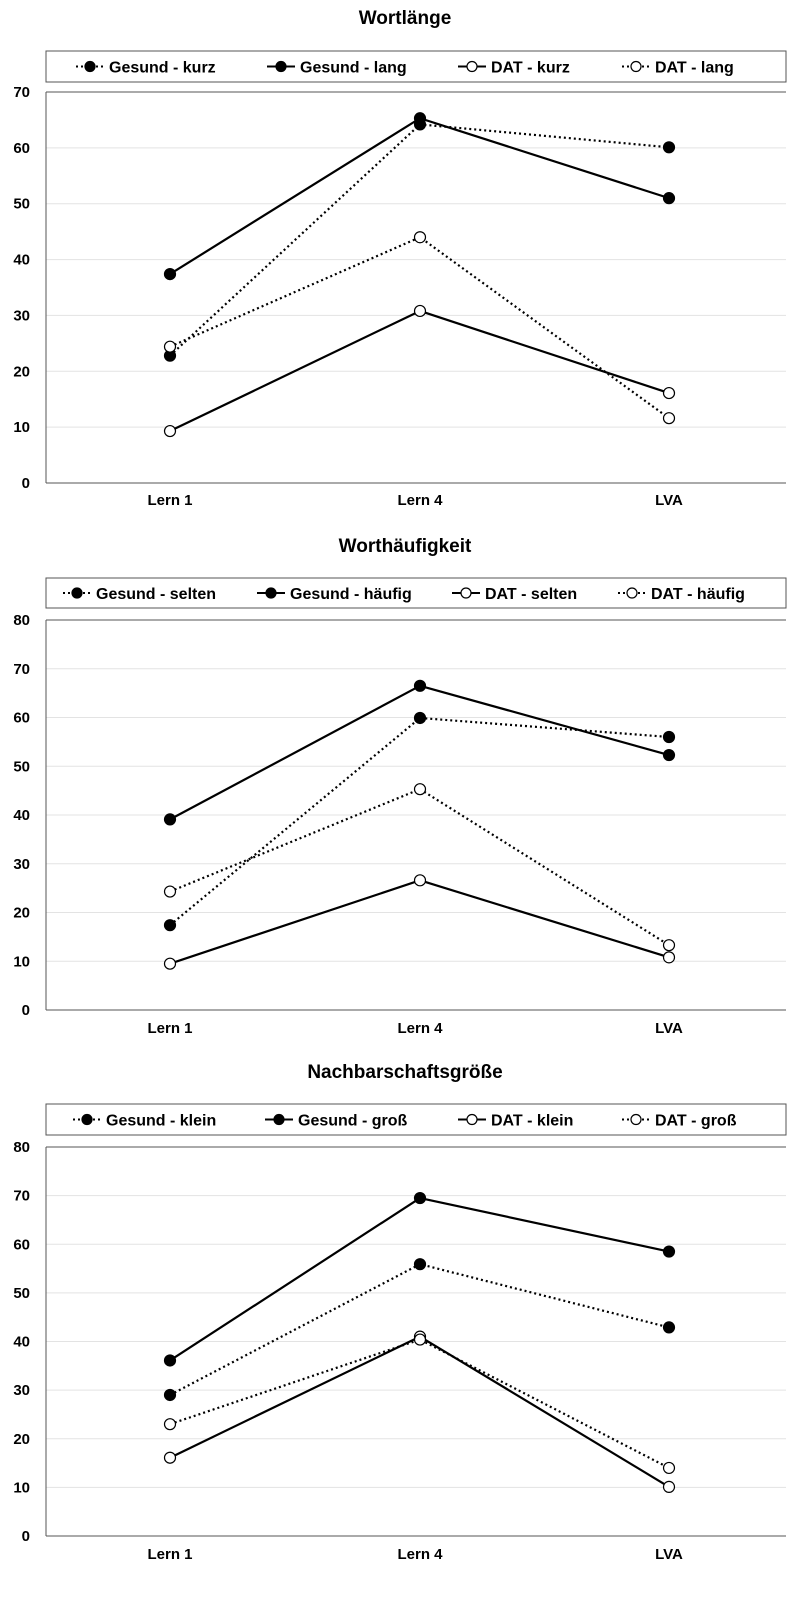 The height and width of the screenshot is (1602, 801). What do you see at coordinates (353, 68) in the screenshot?
I see `legend-entry: Gesund - lang` at bounding box center [353, 68].